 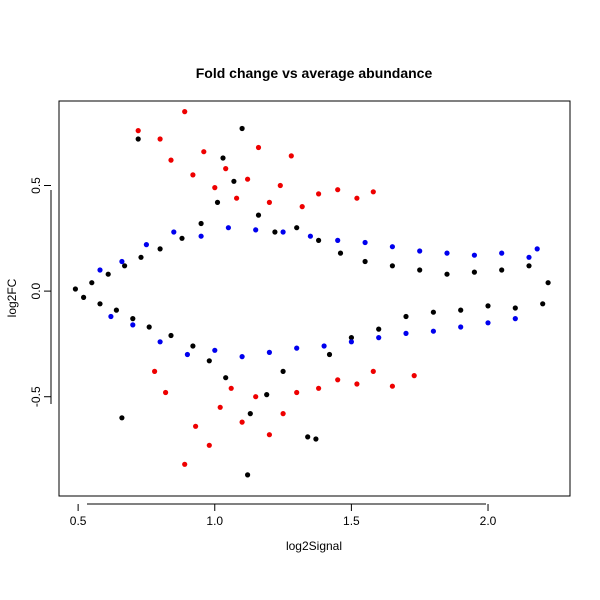 What do you see at coordinates (36, 396) in the screenshot?
I see `y-tick-label: -0.5` at bounding box center [36, 396].